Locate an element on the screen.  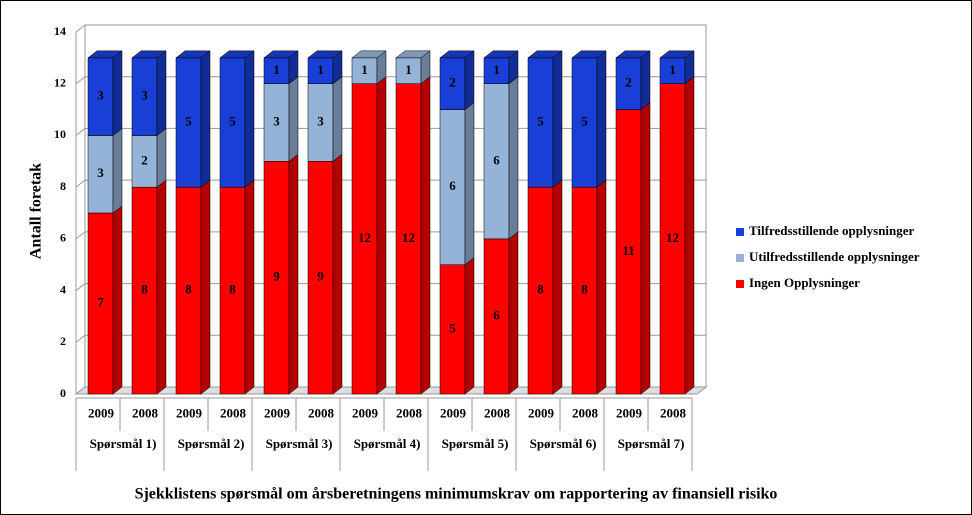
group-label: Spørsmål 3) is located at coordinates (299, 443).